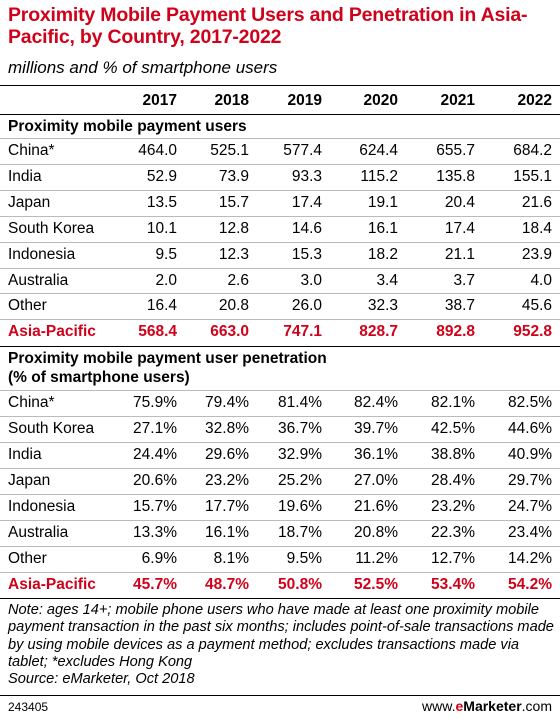  Describe the element at coordinates (530, 429) in the screenshot. I see `cell-value: 44.6%` at that location.